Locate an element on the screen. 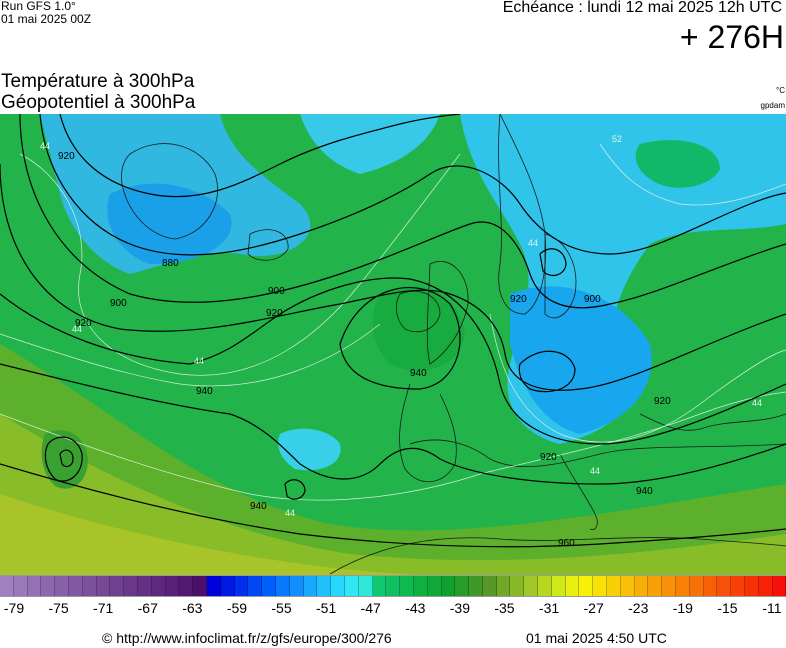 The image size is (786, 648). temperature-title: Température à 300hPa is located at coordinates (98, 81).